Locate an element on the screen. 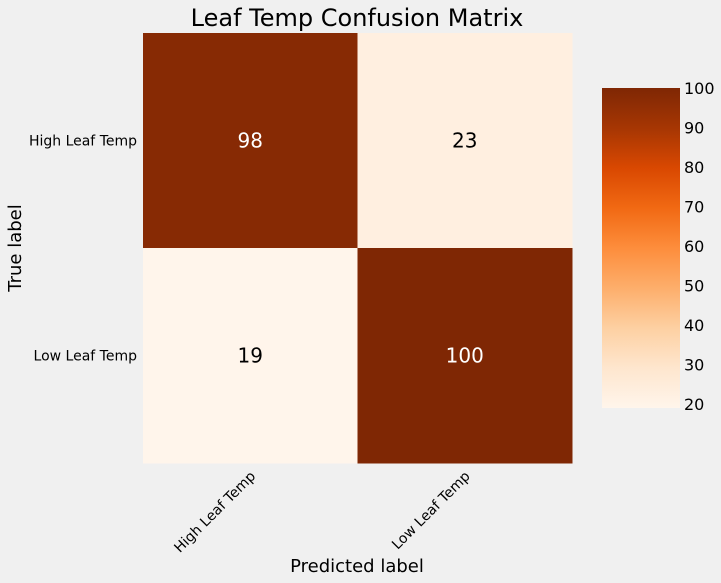  cell-value-label: 100 is located at coordinates (465, 356).